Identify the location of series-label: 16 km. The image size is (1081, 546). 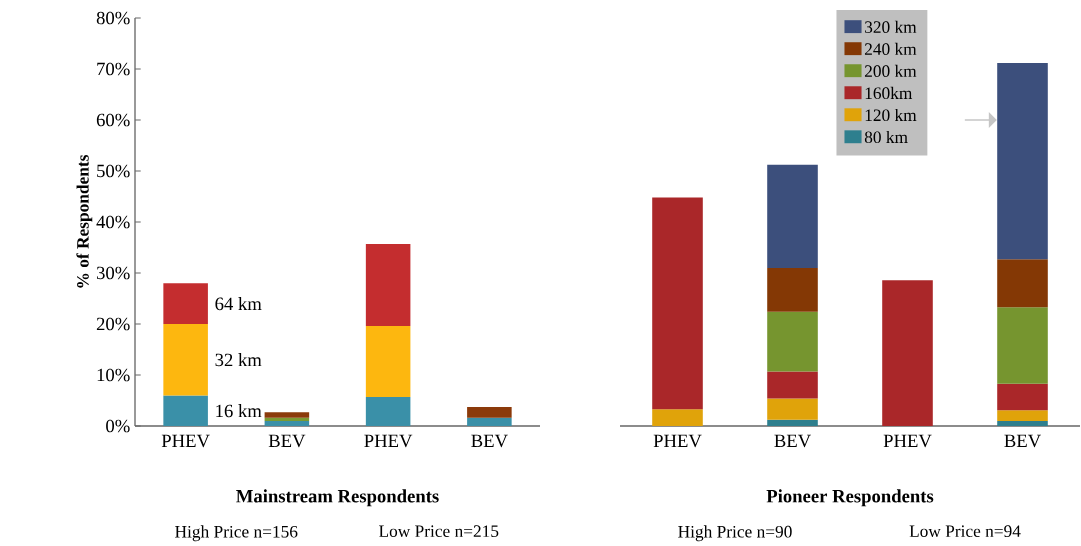
(239, 411).